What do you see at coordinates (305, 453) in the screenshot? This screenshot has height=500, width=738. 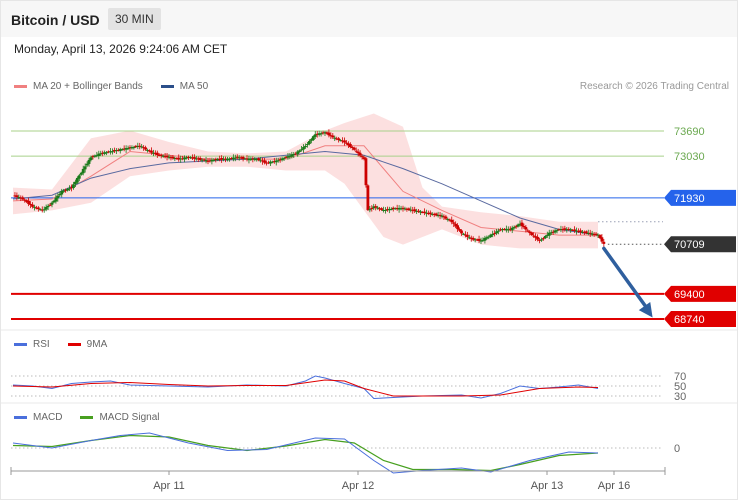 I see `macd-line` at bounding box center [305, 453].